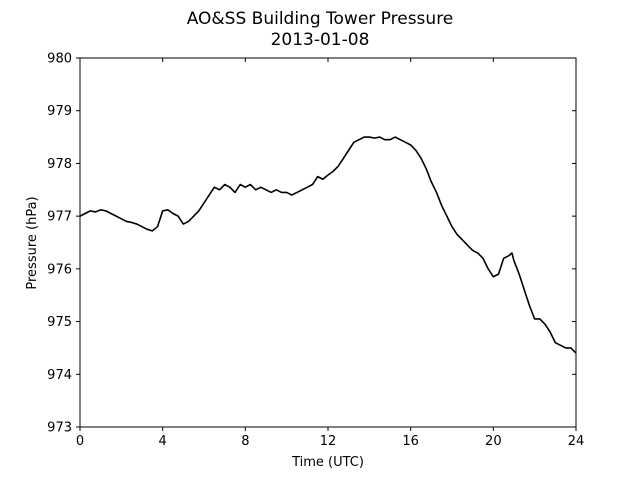 The width and height of the screenshot is (640, 480). What do you see at coordinates (32, 242) in the screenshot?
I see `y-axis-label: Pressure (hPa)` at bounding box center [32, 242].